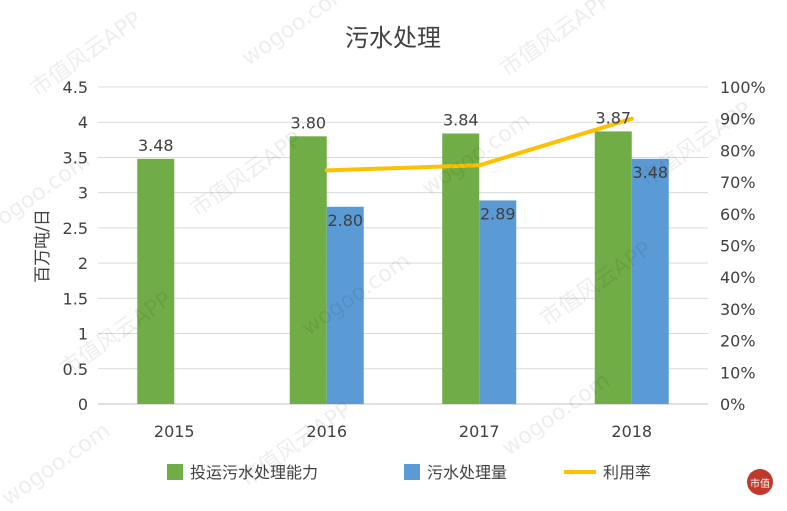 The height and width of the screenshot is (511, 787). I want to click on y-tick-label: 2, so click(83, 263).